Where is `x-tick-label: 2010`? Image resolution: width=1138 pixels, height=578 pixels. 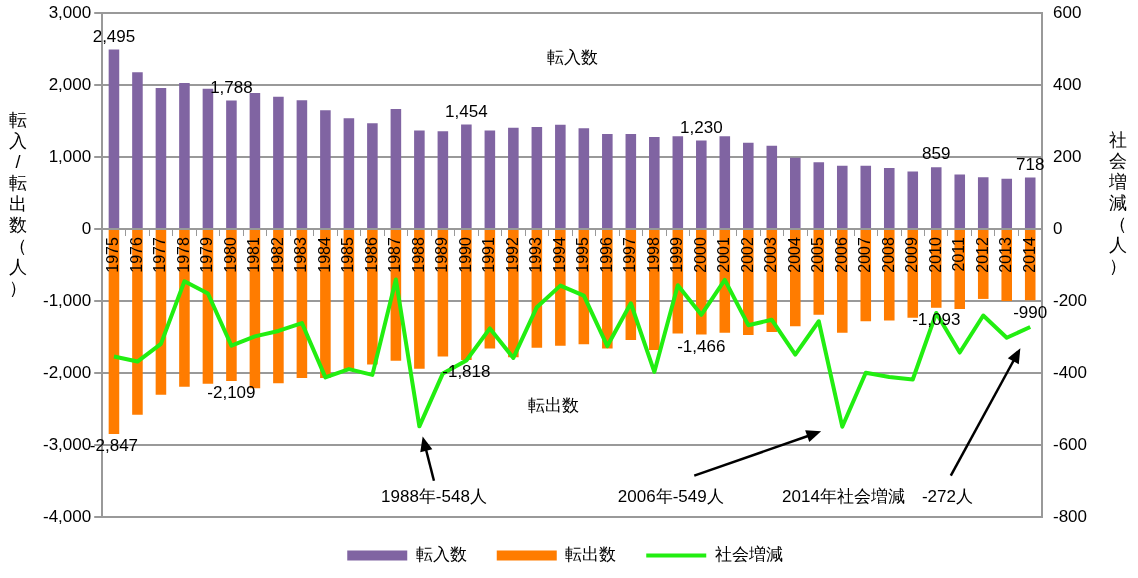
x-tick-label: 2010 is located at coordinates (935, 255).